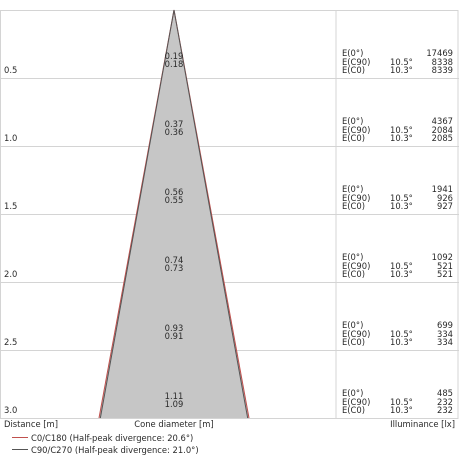 The height and width of the screenshot is (457, 459). What do you see at coordinates (112, 438) in the screenshot?
I see `legend-label-c0: C0/C180 (Half-peak divergence: 20.6°)` at bounding box center [112, 438].